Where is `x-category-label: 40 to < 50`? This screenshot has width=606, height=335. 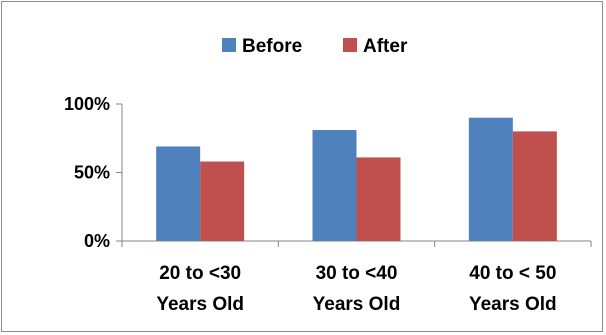 x-category-label: 40 to < 50 is located at coordinates (512, 273).